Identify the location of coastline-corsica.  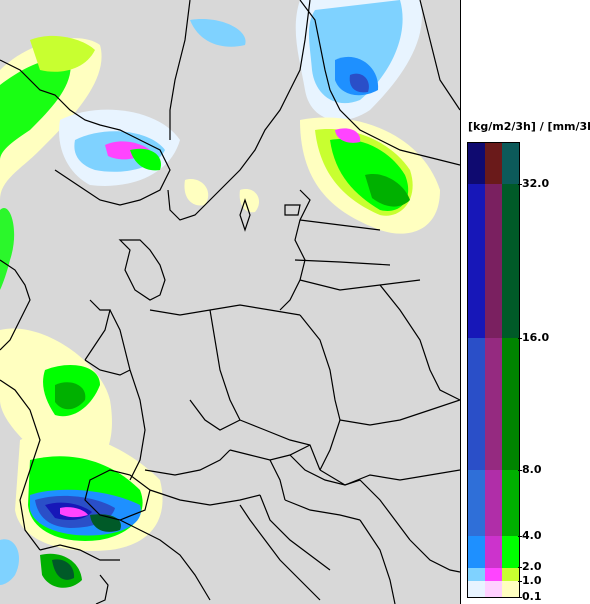
(102, 589).